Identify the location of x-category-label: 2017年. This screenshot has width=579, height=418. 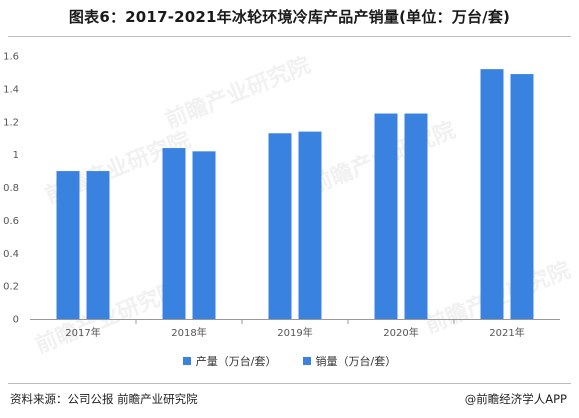
(82, 332).